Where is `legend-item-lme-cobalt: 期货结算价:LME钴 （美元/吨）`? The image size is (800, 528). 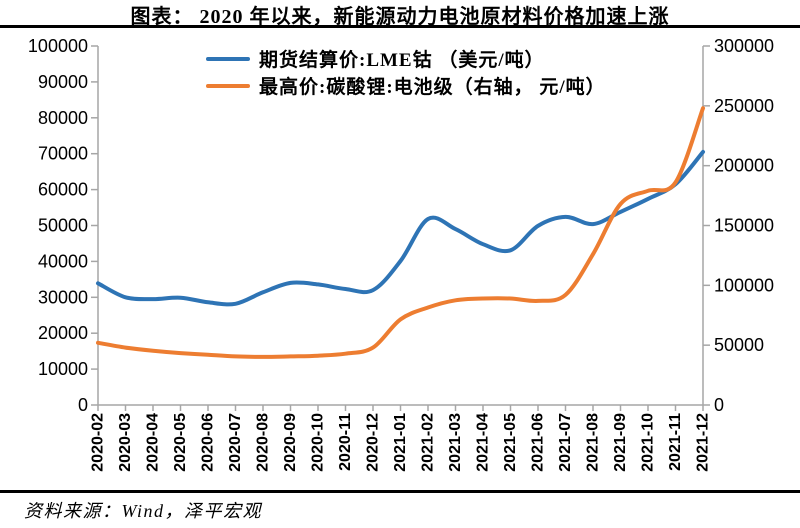 legend-item-lme-cobalt: 期货结算价:LME钴 （美元/吨） is located at coordinates (406, 58).